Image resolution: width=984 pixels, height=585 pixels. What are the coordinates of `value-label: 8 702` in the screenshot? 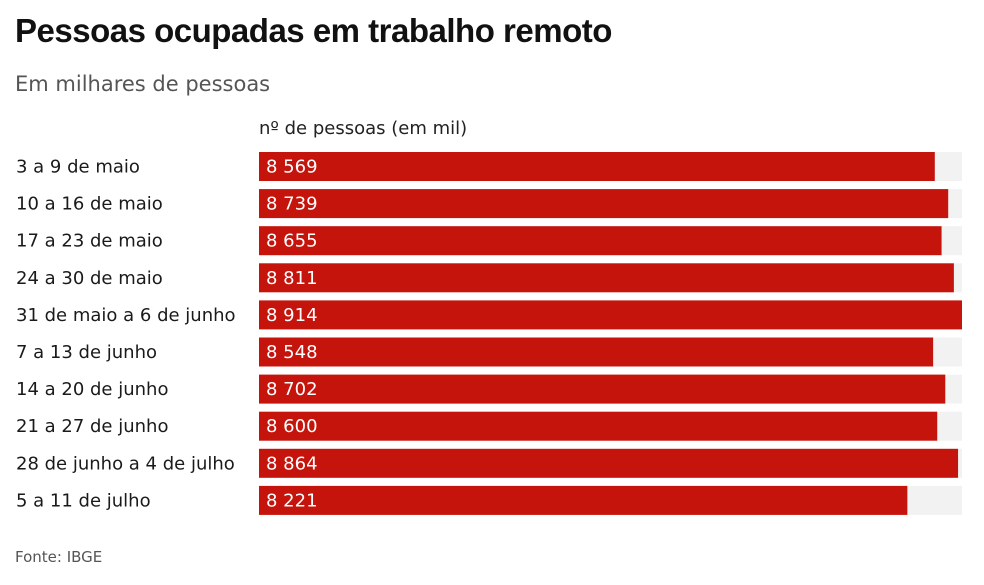 It's located at (292, 389).